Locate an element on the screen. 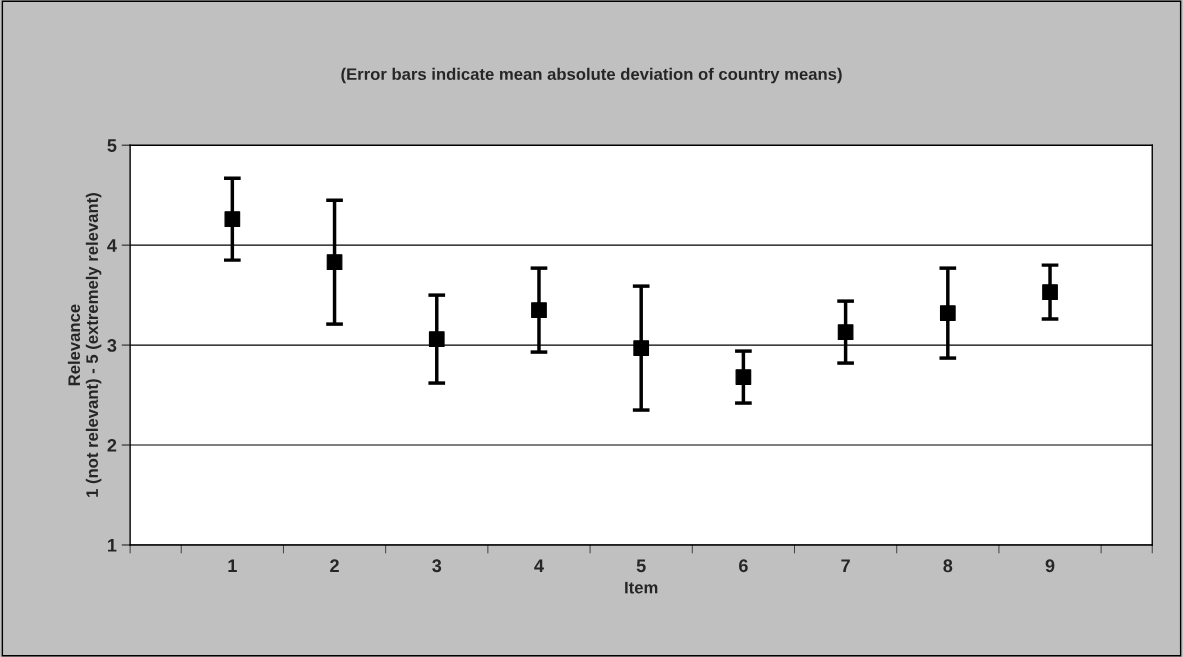 This screenshot has width=1183, height=657. x-tick-label: 6 is located at coordinates (743, 566).